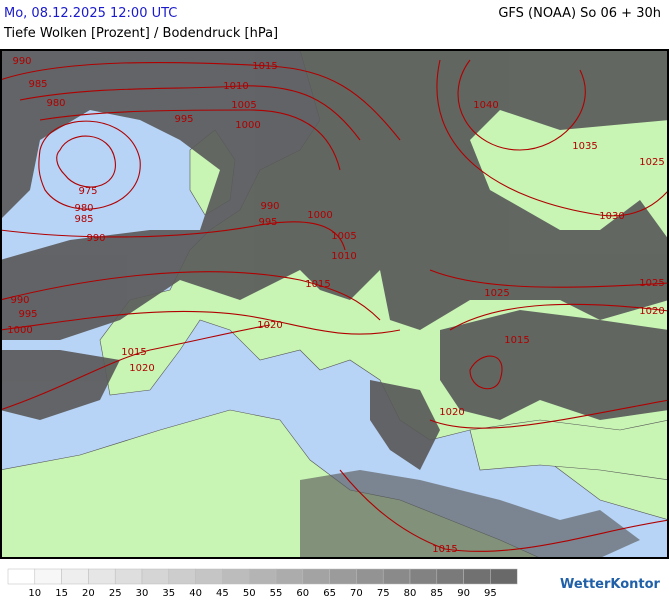 This screenshot has width=669, height=600. I want to click on legend-label: 75, so click(383, 593).